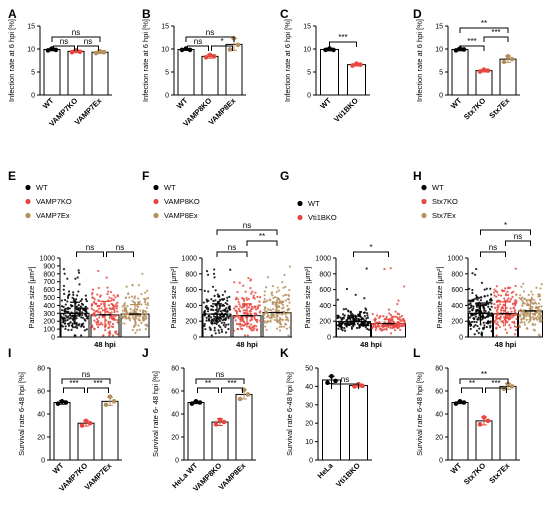 The image size is (550, 520). I want to click on x-tick-label: VAMP7Ex, so click(98, 475).